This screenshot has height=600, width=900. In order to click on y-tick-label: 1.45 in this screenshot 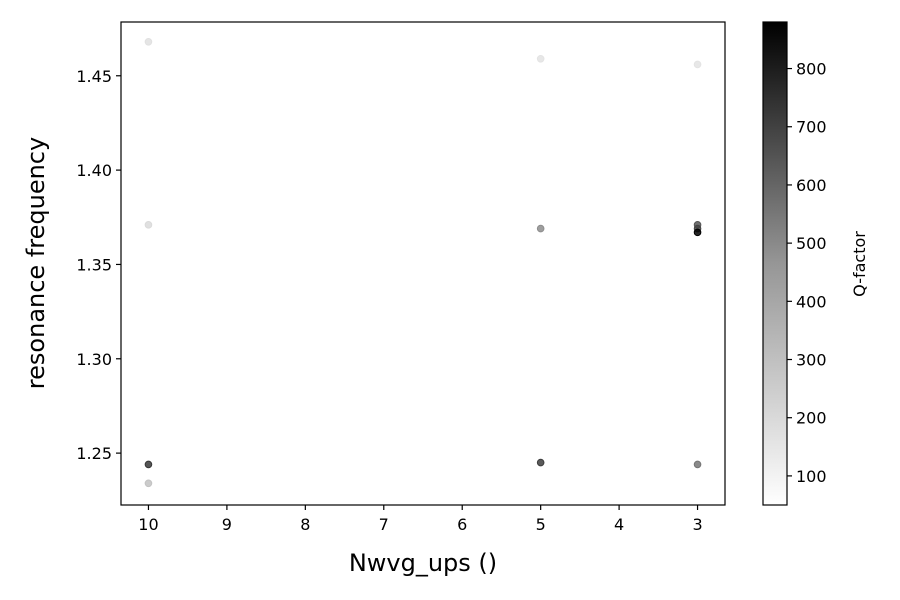, I will do `click(94, 76)`.